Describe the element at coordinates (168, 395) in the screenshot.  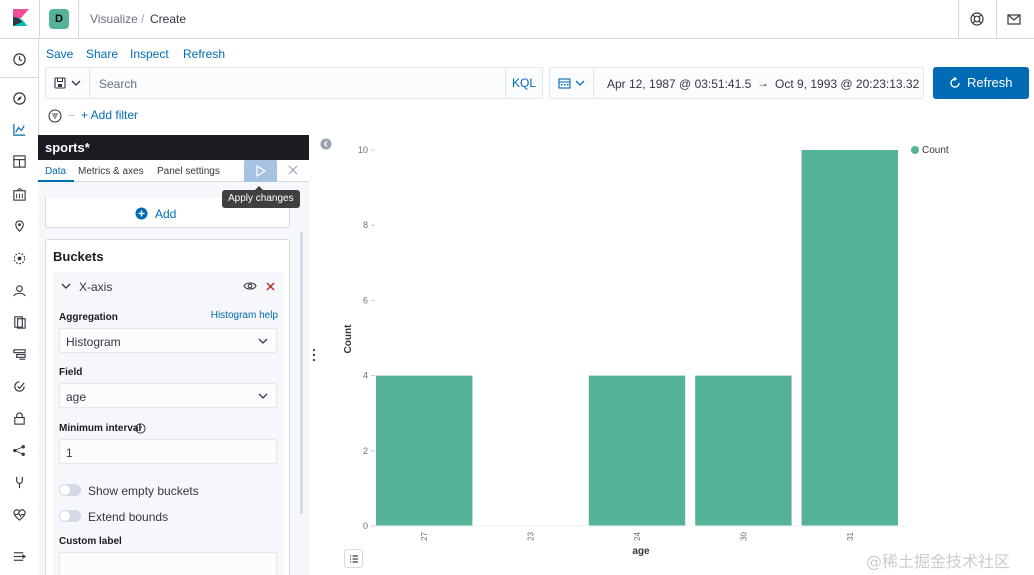
I see `field-select: age` at that location.